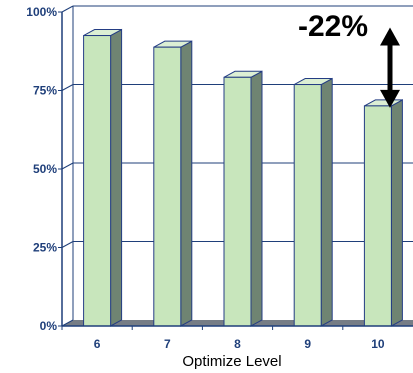 The width and height of the screenshot is (413, 373). What do you see at coordinates (45, 248) in the screenshot?
I see `y-tick-label: 25%` at bounding box center [45, 248].